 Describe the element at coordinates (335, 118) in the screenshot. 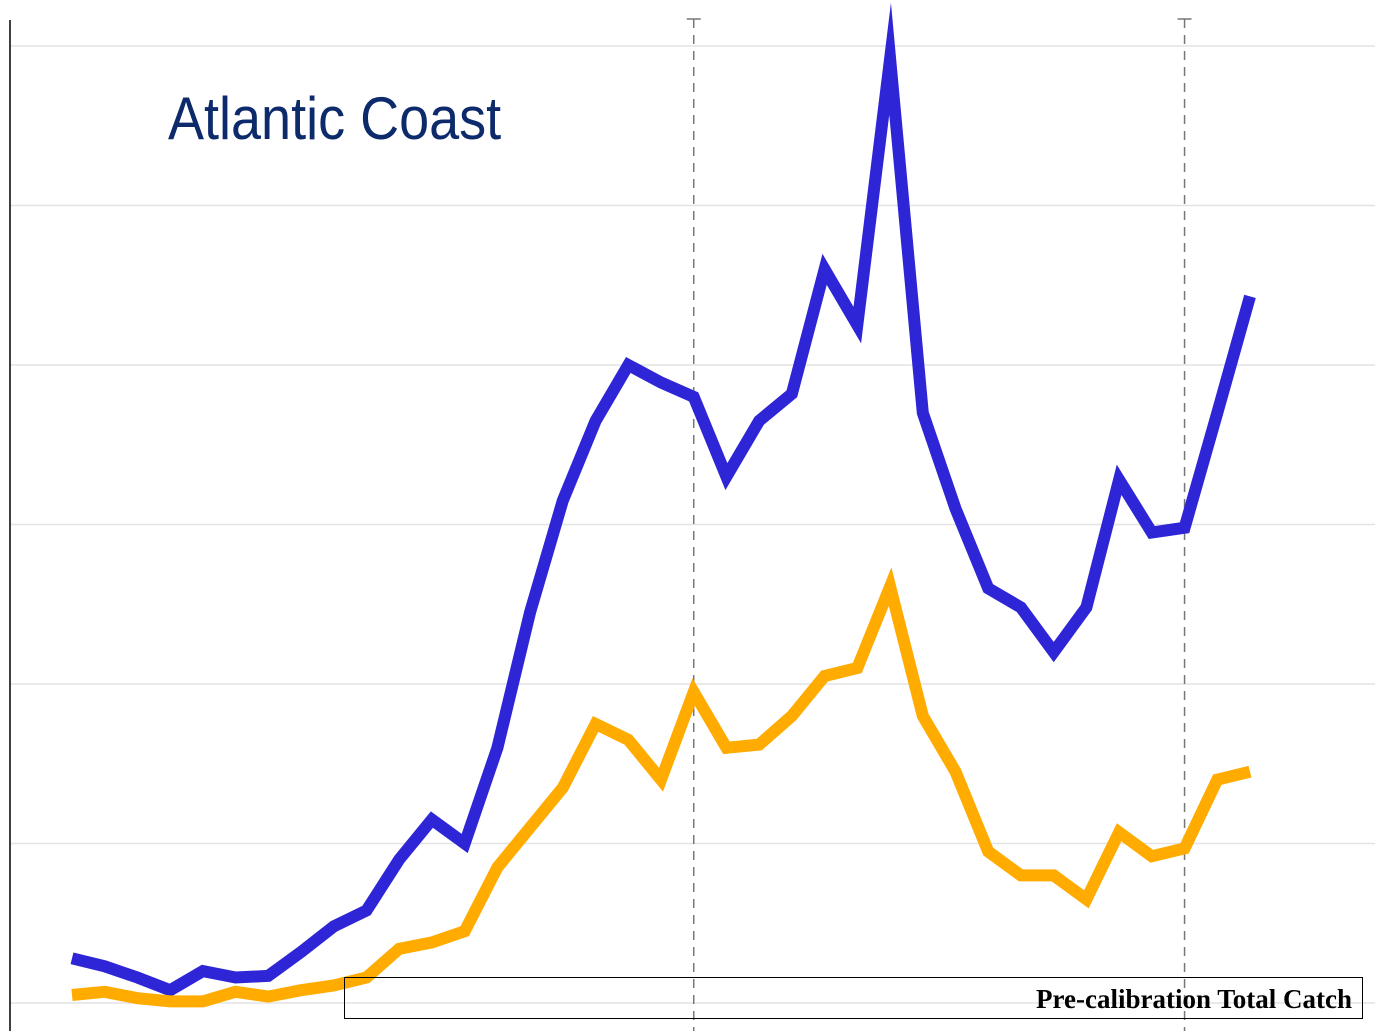

I see `chart-title: Atlantic Coast` at that location.